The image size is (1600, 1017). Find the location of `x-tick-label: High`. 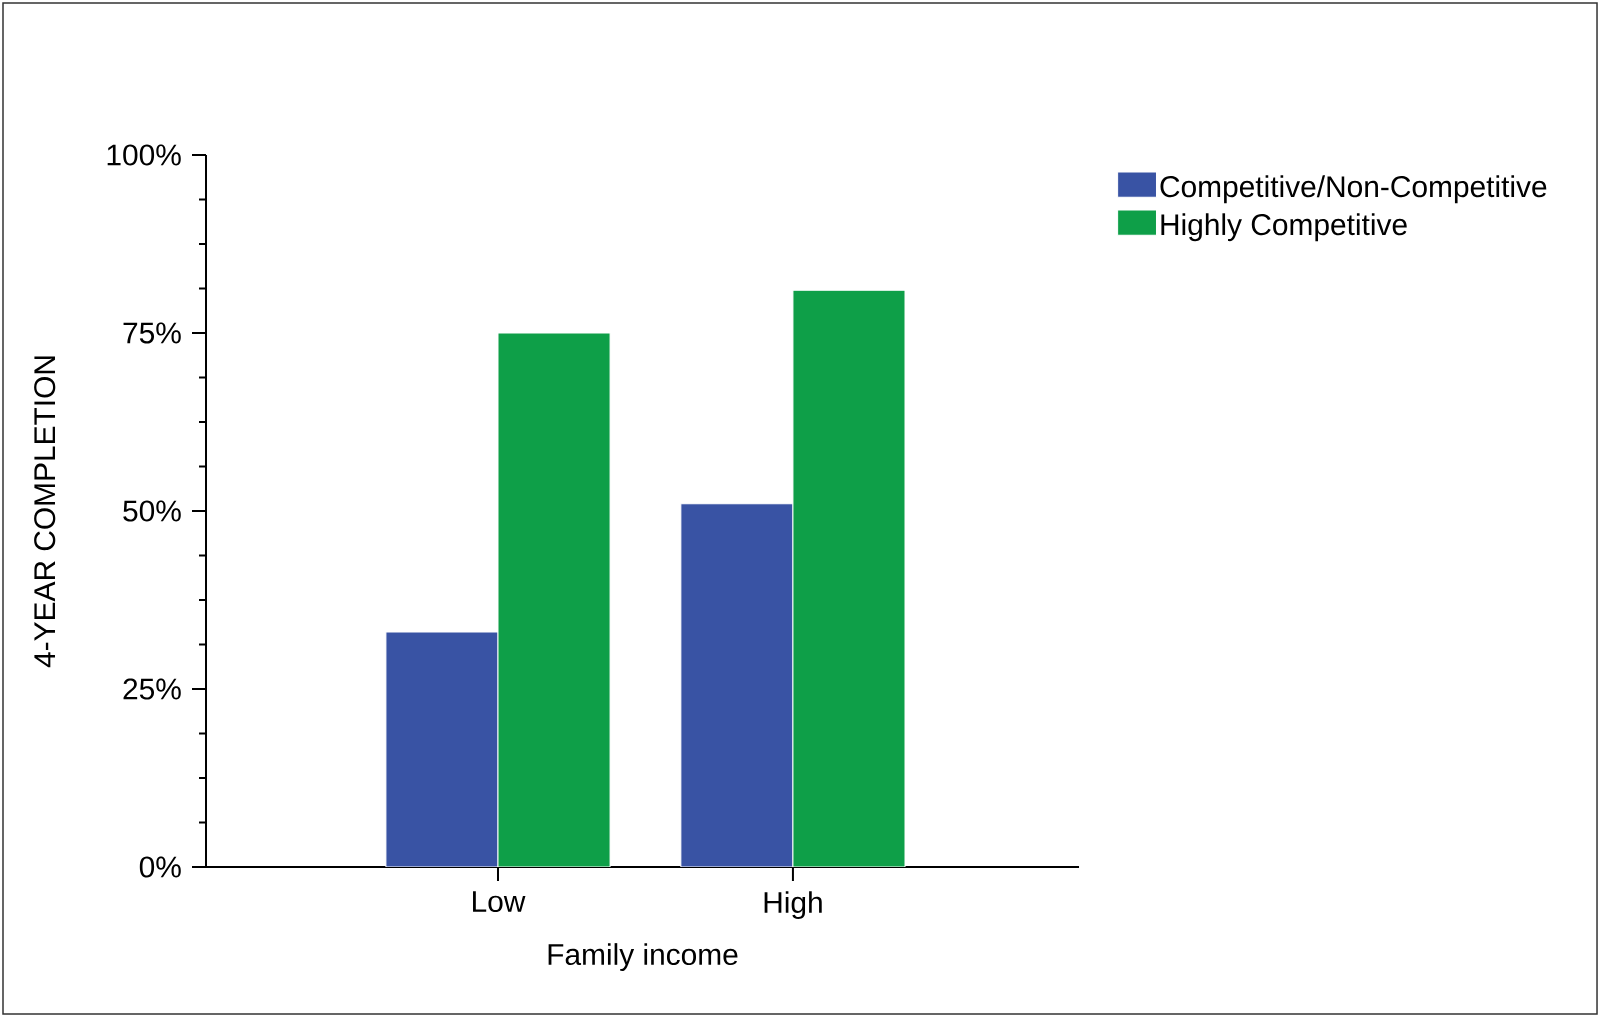

x-tick-label: High is located at coordinates (793, 905).